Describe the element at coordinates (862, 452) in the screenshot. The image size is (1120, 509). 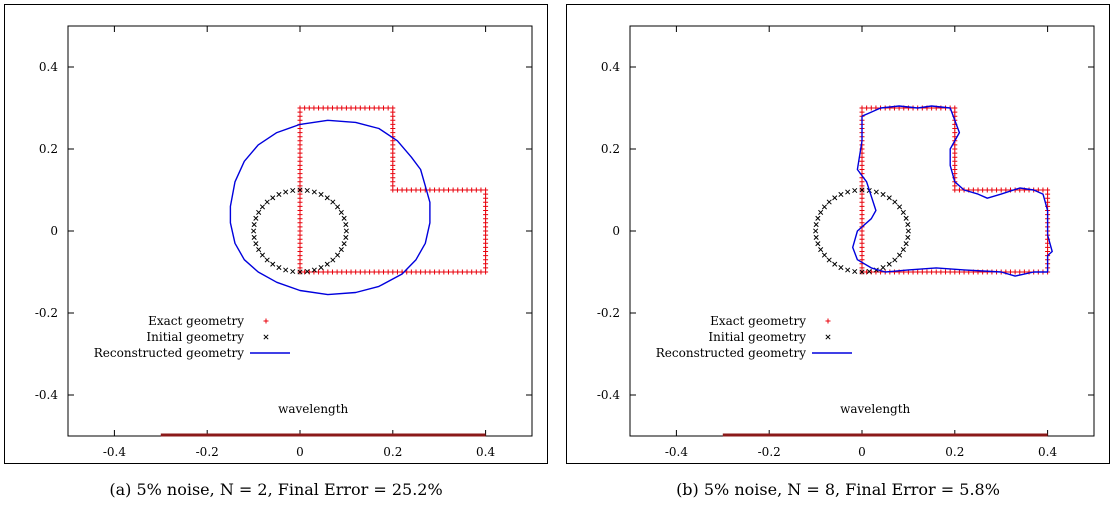
I see `x-tick-label: 0` at that location.